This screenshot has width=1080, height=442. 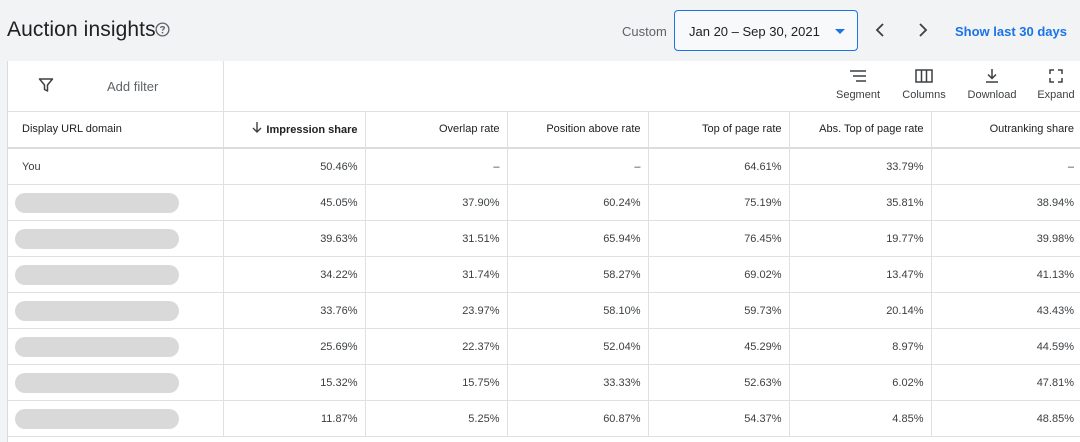 What do you see at coordinates (754, 31) in the screenshot?
I see `date-range-value: Jan 20 – Sep 30, 2021` at bounding box center [754, 31].